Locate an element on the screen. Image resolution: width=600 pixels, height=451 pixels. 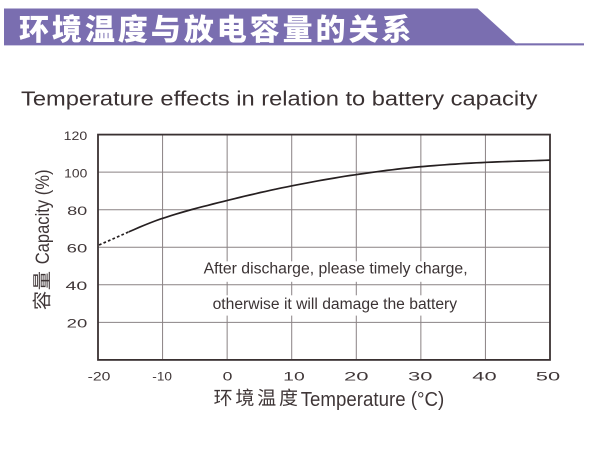
svg-text: 50 is located at coordinates (548, 376).